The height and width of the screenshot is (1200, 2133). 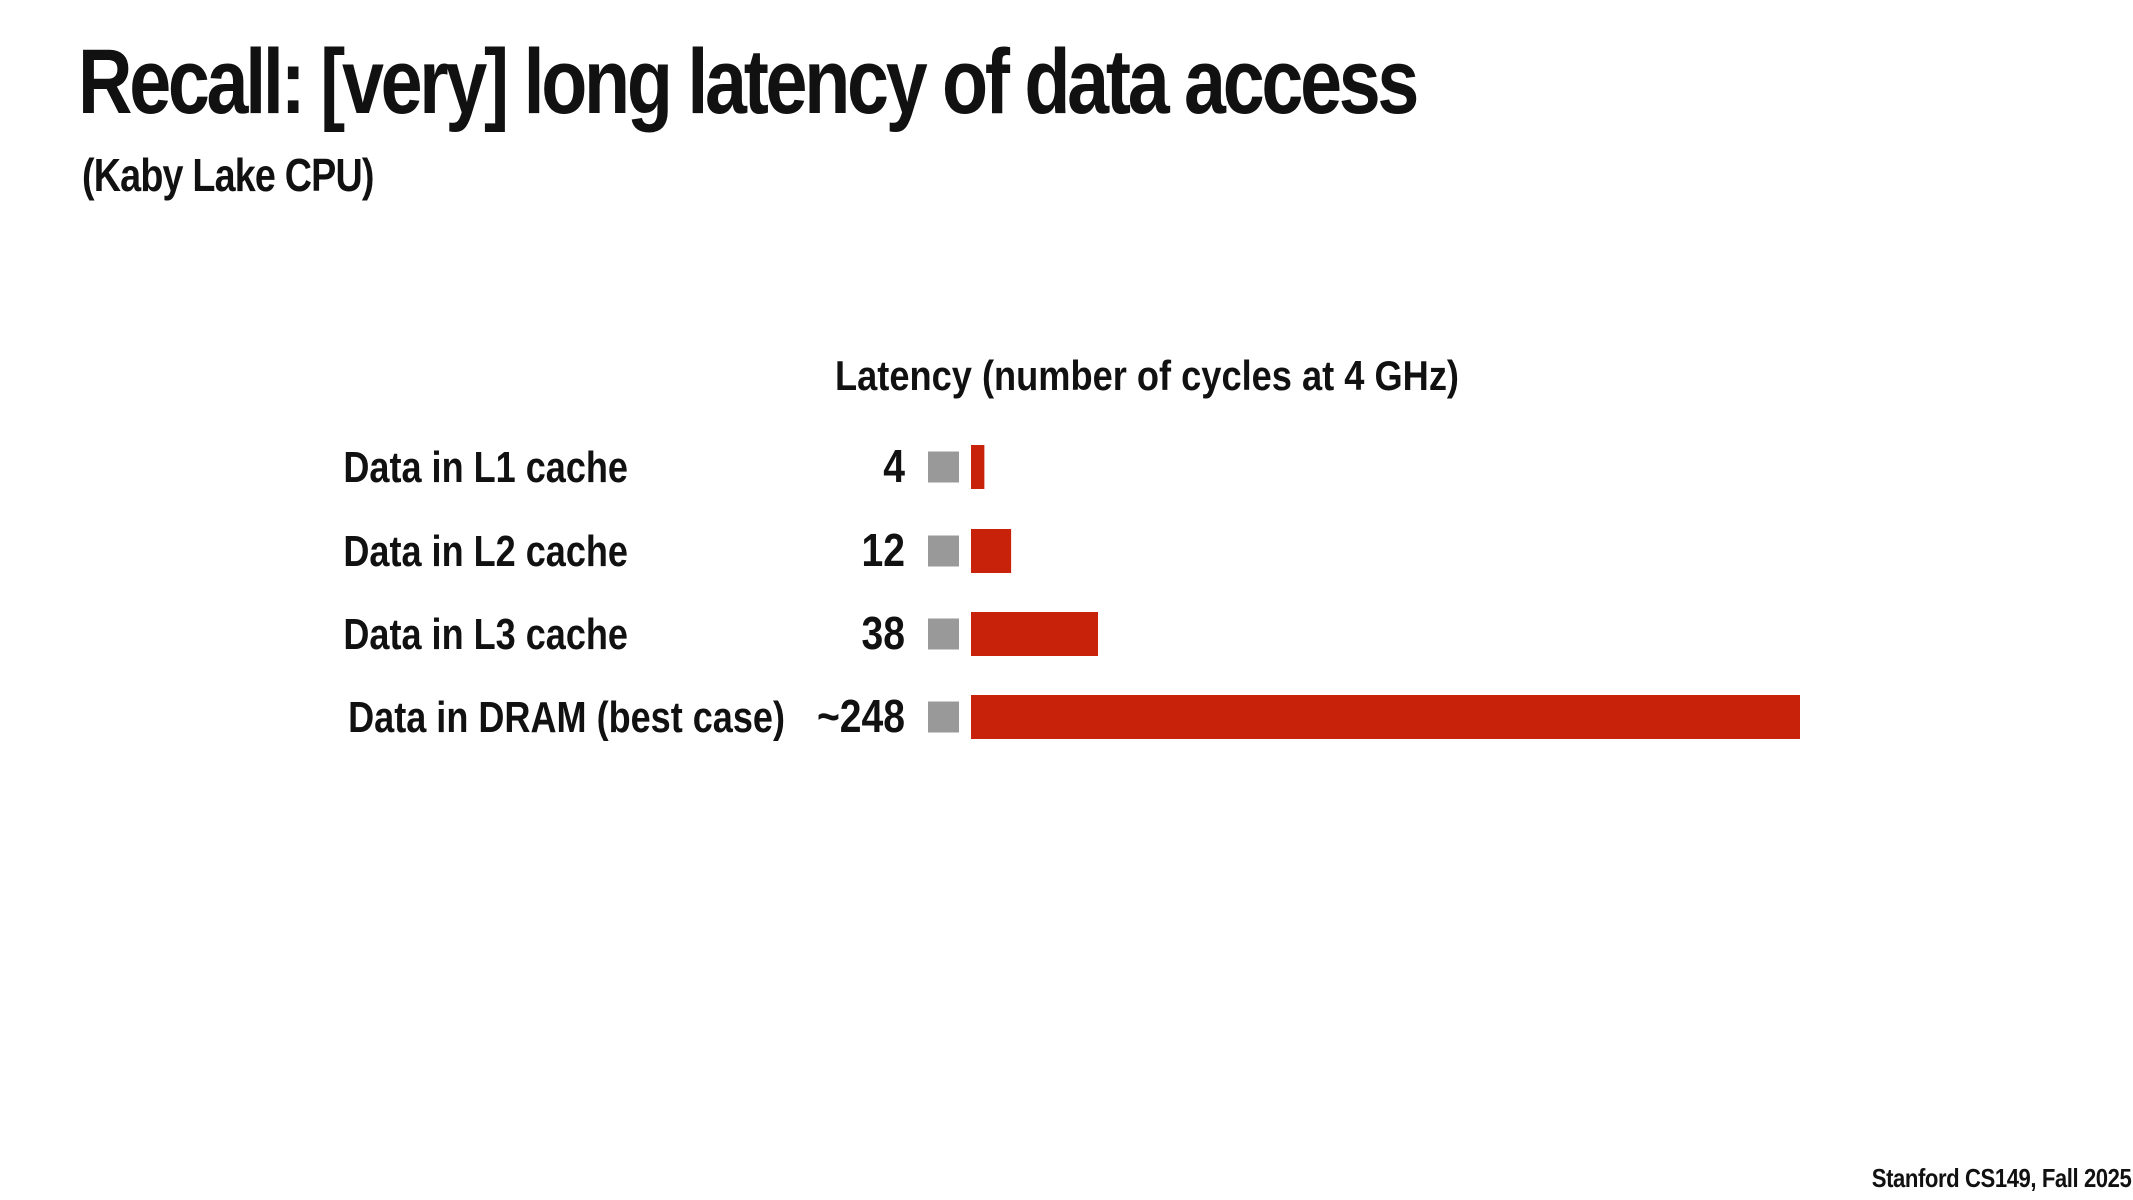 I want to click on chart-title: Latency (number of cycles at 4 GHz), so click(x=1147, y=375).